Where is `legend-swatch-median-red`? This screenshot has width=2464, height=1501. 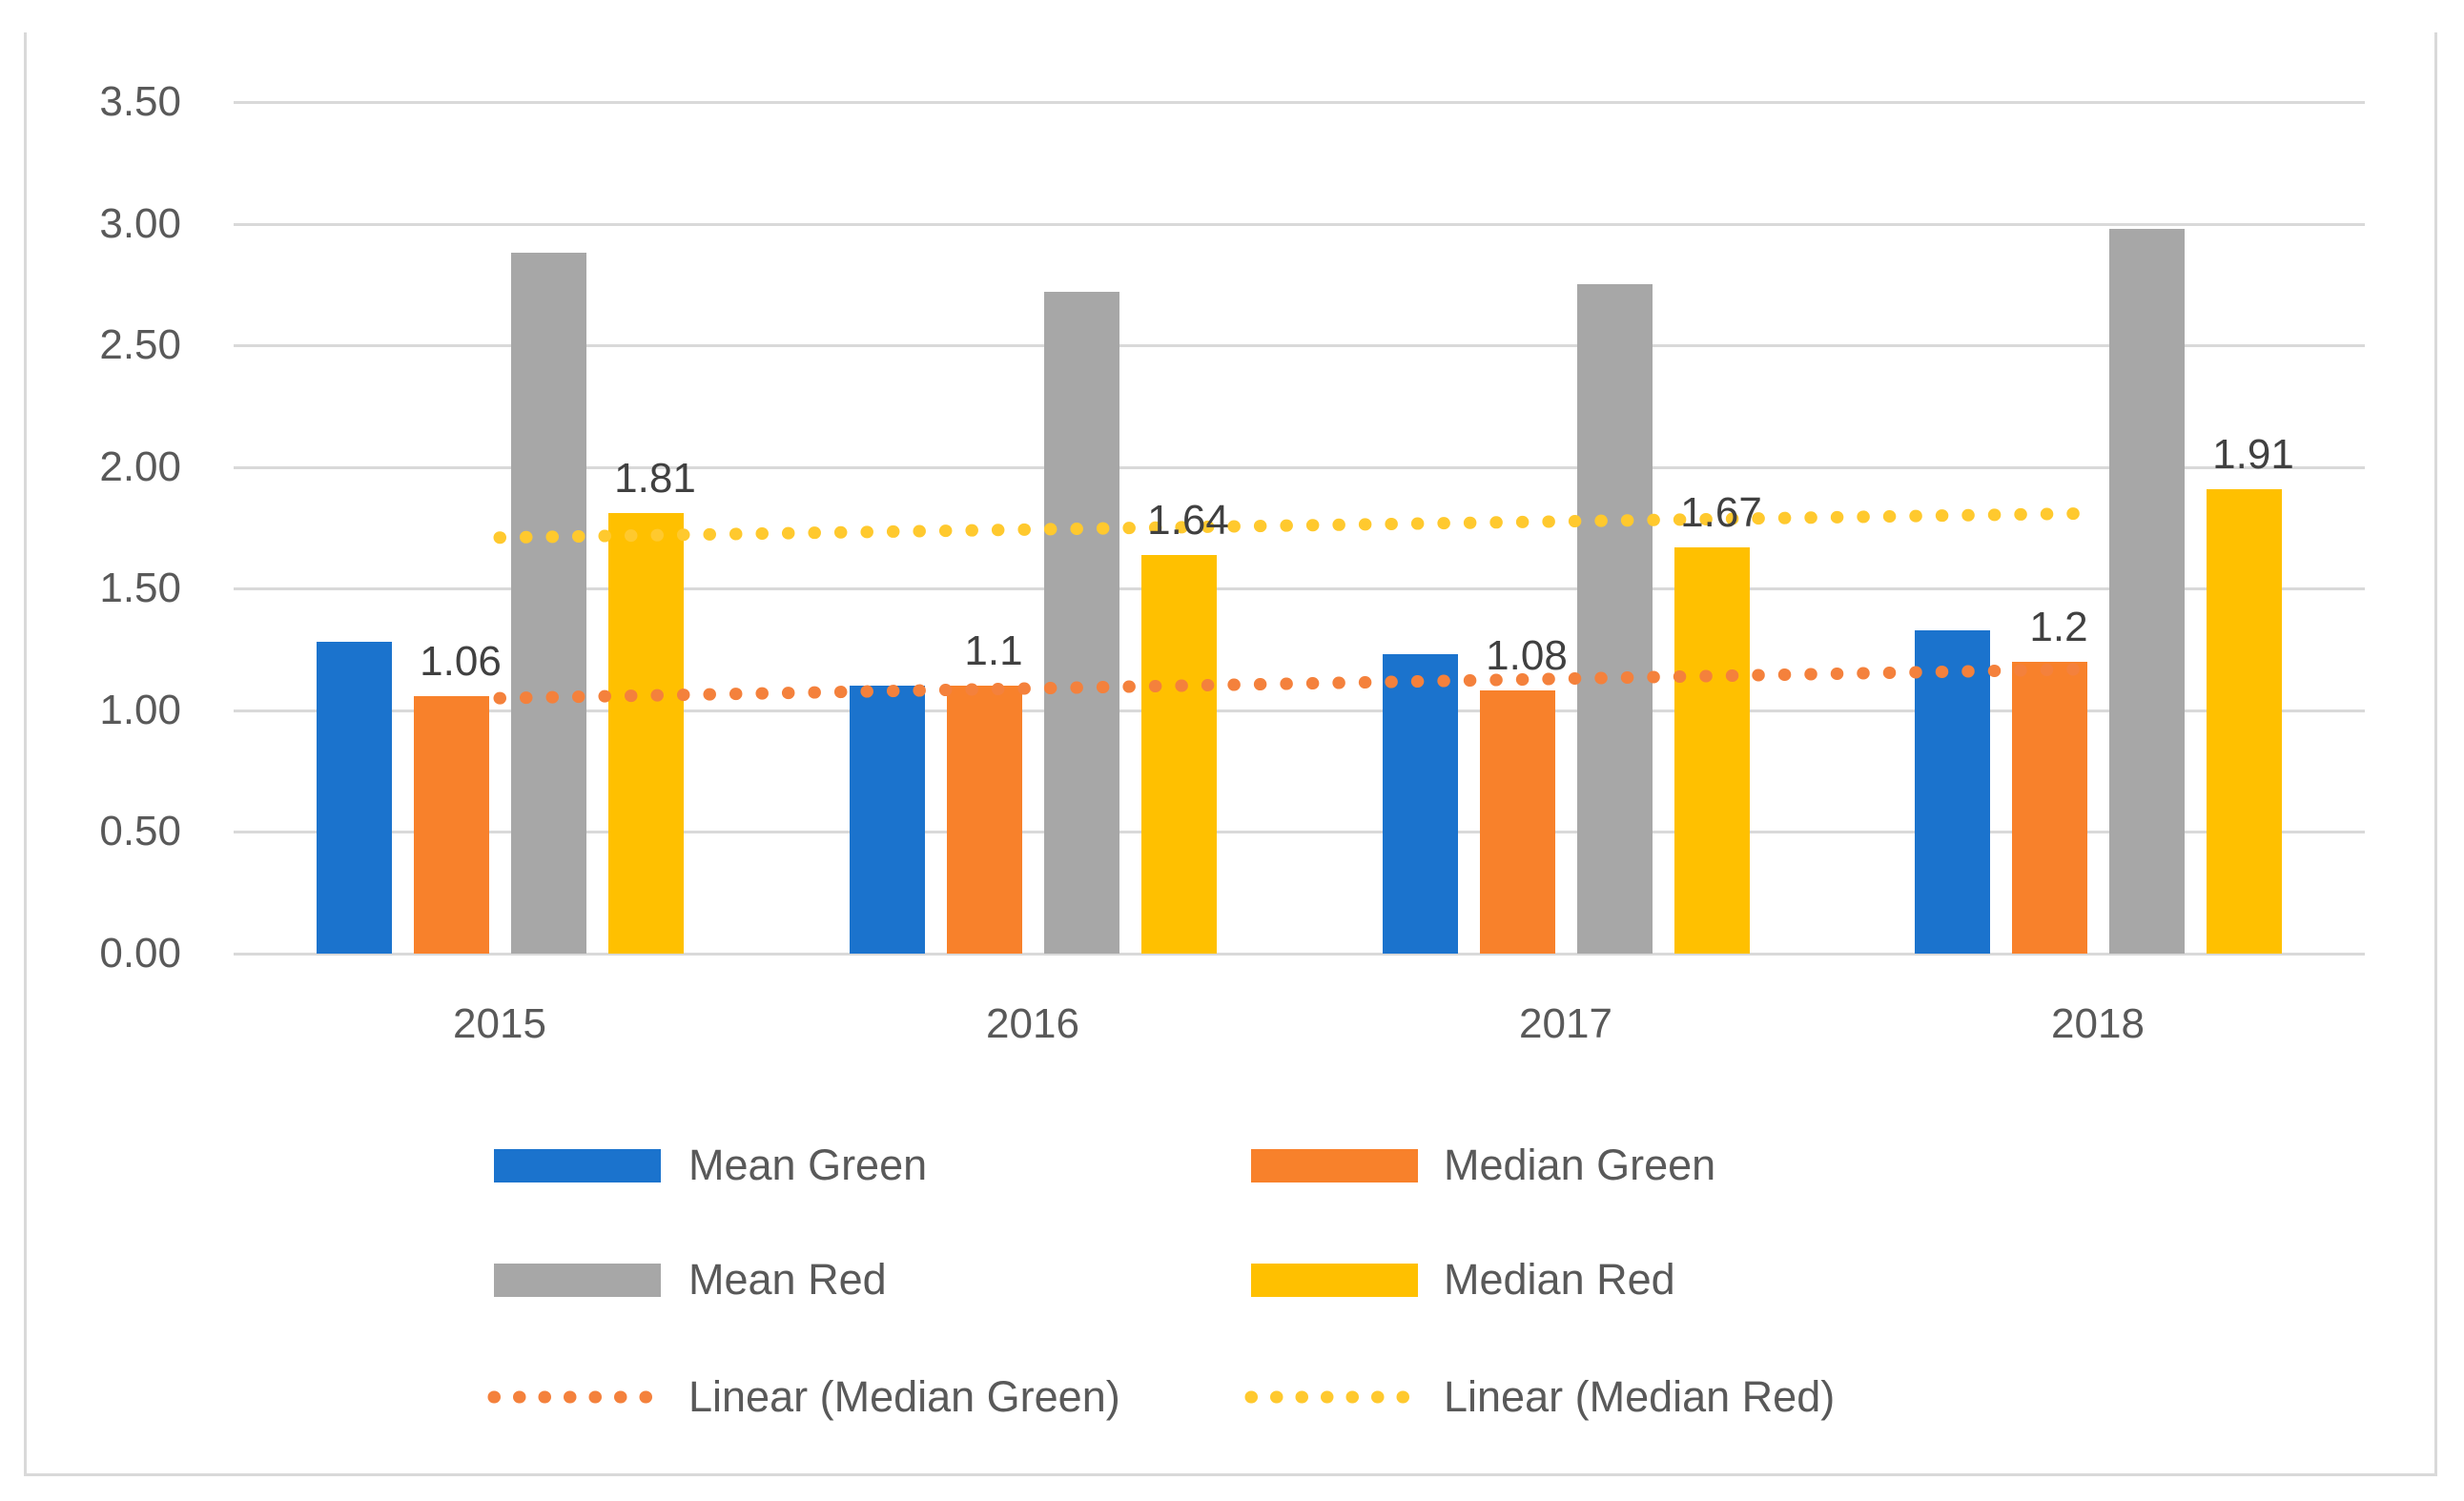 legend-swatch-median-red is located at coordinates (1334, 1280).